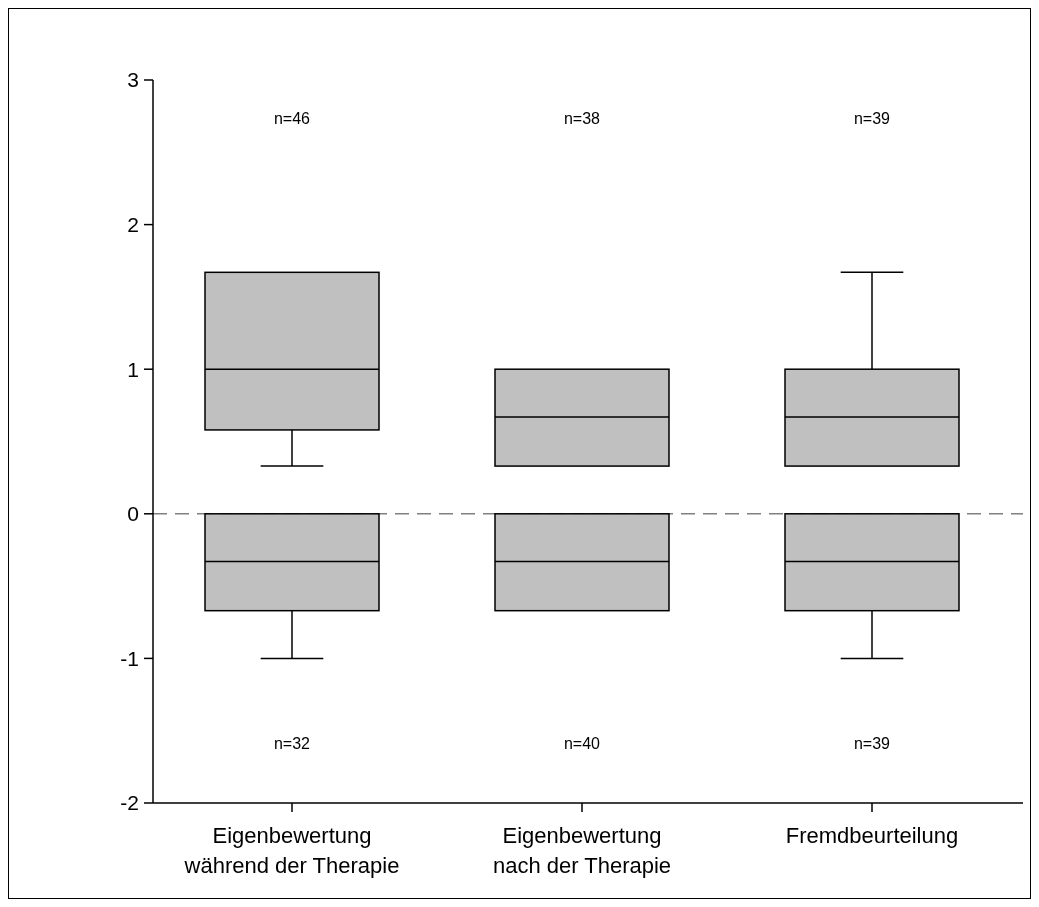  I want to click on annotation: n=46, so click(292, 118).